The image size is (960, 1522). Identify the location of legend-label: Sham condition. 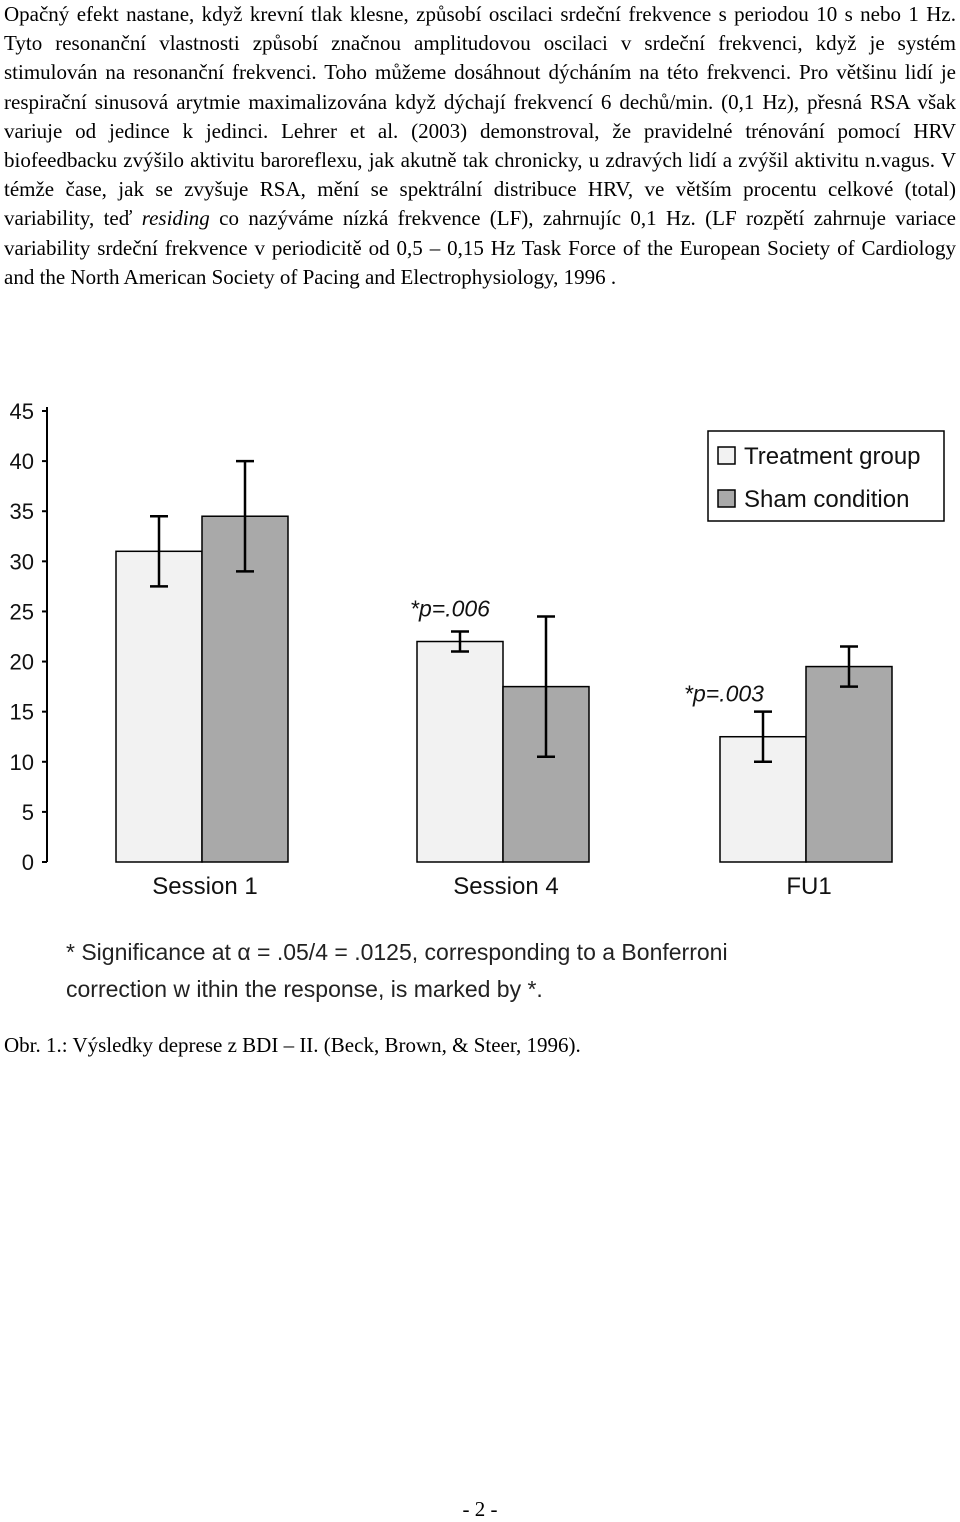
(826, 499).